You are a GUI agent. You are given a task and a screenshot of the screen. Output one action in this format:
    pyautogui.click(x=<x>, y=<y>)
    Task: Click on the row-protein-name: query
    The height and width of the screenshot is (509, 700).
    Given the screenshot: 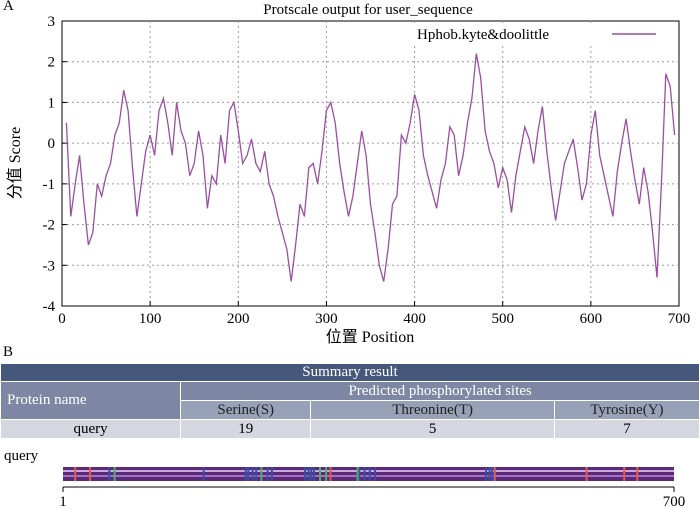 What is the action you would take?
    pyautogui.click(x=91, y=429)
    